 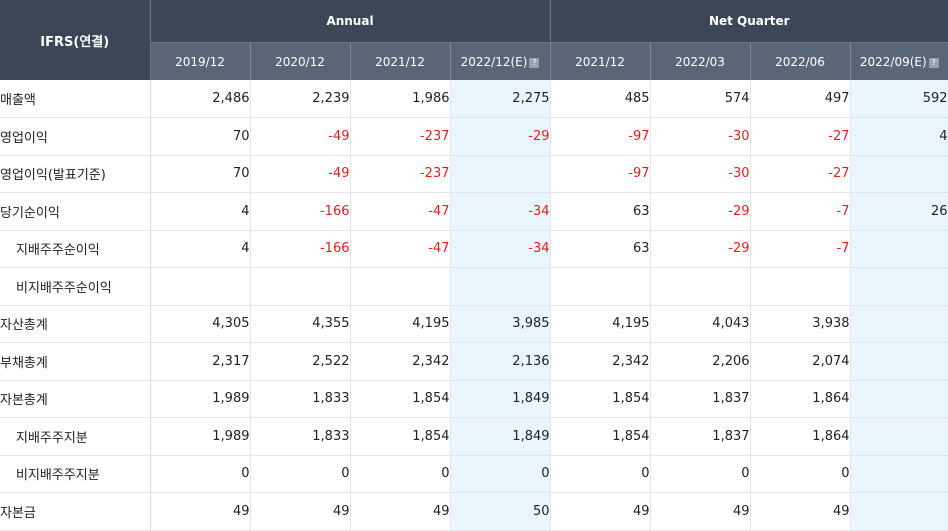 What do you see at coordinates (75, 40) in the screenshot?
I see `row-label-header: IFRS(연결)` at bounding box center [75, 40].